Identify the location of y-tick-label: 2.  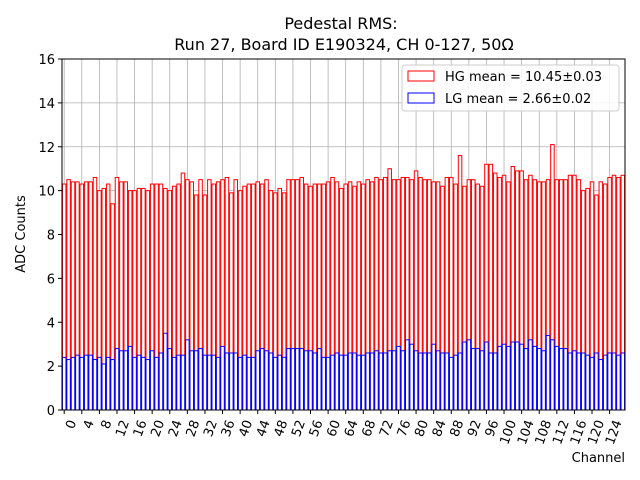
(51, 367).